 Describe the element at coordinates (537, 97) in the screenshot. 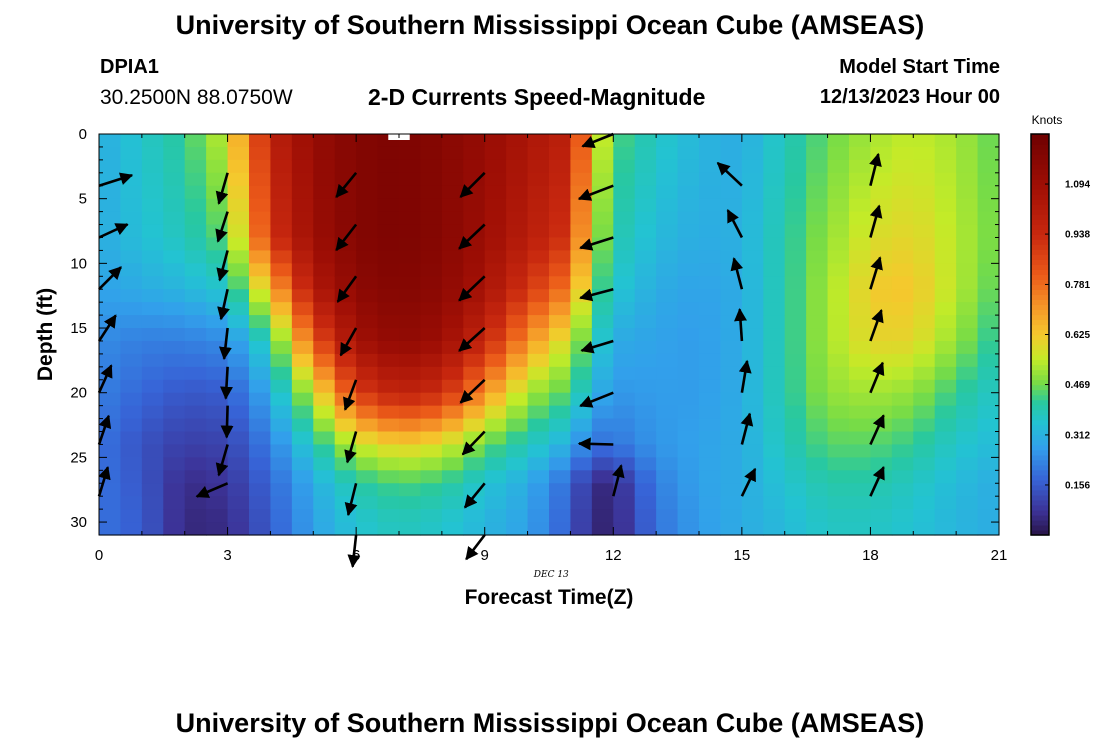

I see `chart-title: 2-D Currents Speed-Magnitude` at that location.